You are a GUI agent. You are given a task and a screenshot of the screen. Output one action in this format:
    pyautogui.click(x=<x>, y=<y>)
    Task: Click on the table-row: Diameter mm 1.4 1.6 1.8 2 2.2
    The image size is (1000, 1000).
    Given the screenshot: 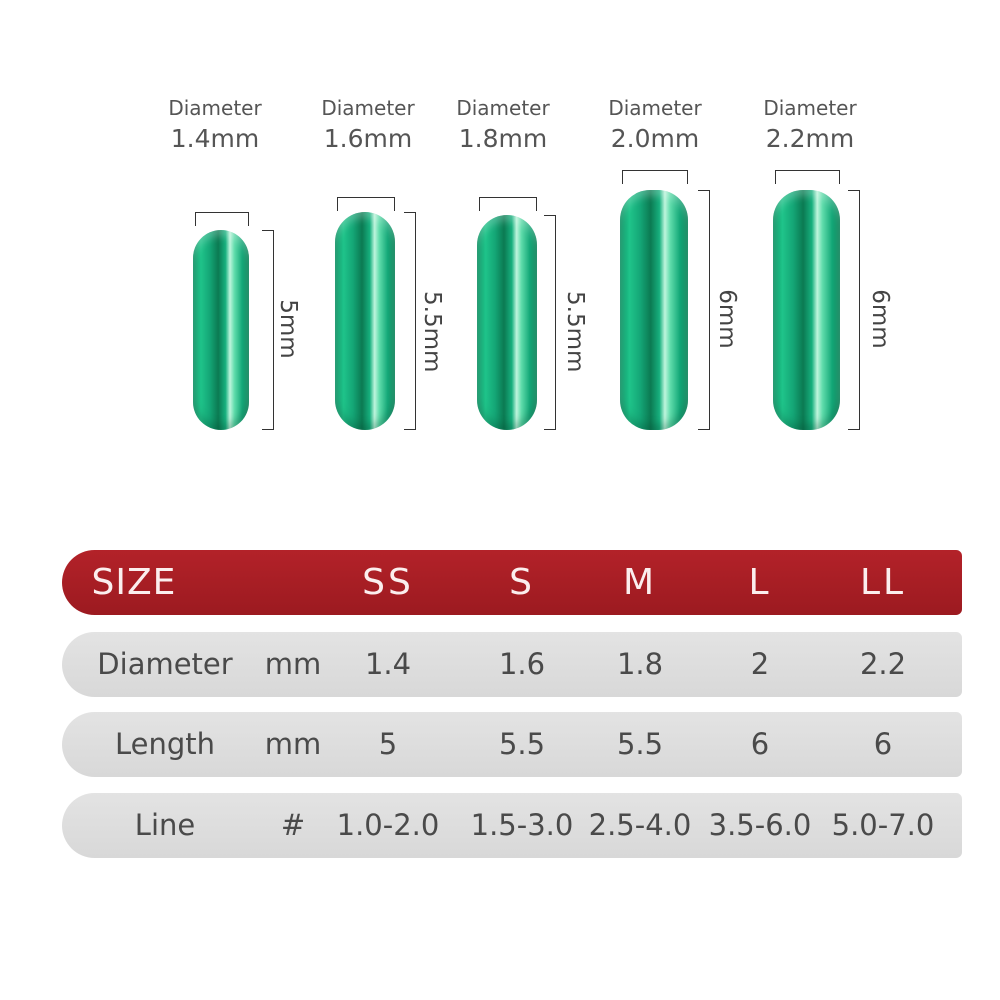 What is the action you would take?
    pyautogui.click(x=512, y=664)
    